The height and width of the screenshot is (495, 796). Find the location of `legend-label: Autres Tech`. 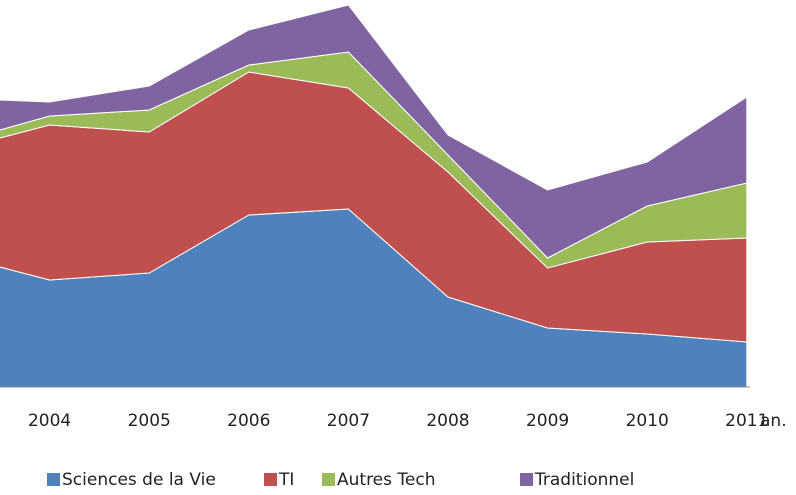

legend-label: Autres Tech is located at coordinates (386, 480).